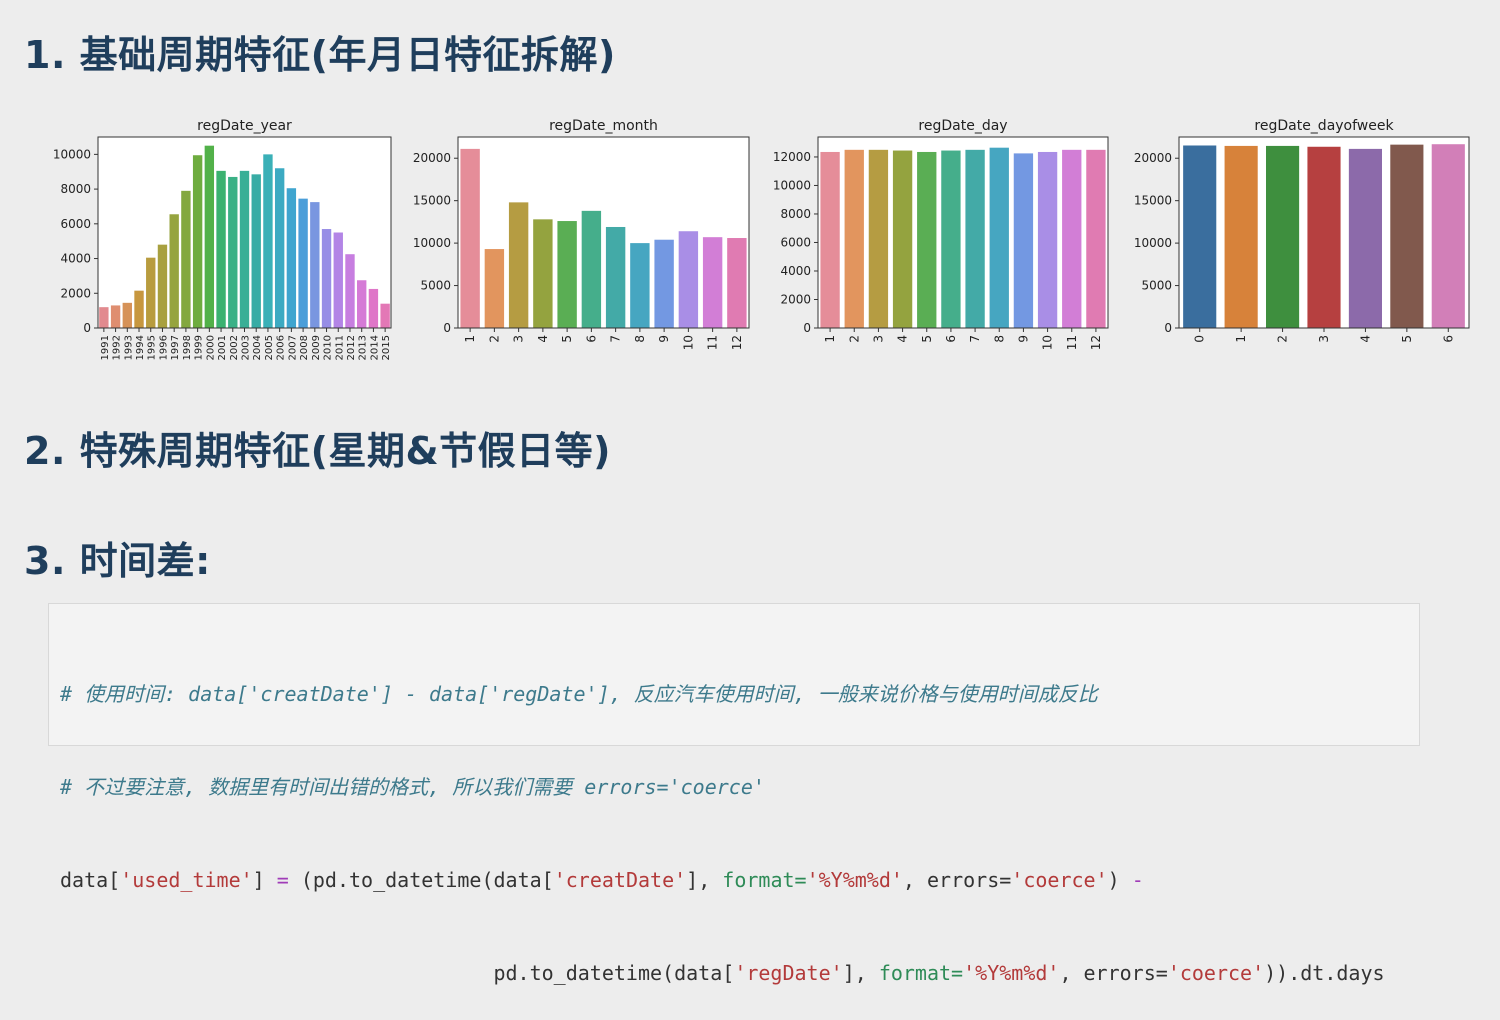  Describe the element at coordinates (281, 347) in the screenshot. I see `x-tick-label: 2006` at that location.